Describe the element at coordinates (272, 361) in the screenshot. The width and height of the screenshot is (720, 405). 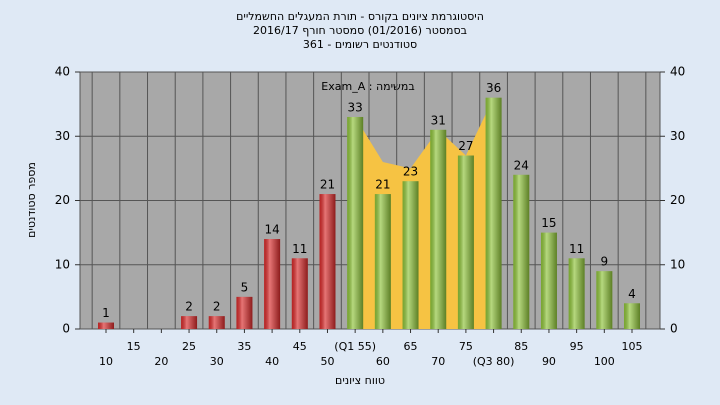
I see `x-tick-label: 40` at that location.